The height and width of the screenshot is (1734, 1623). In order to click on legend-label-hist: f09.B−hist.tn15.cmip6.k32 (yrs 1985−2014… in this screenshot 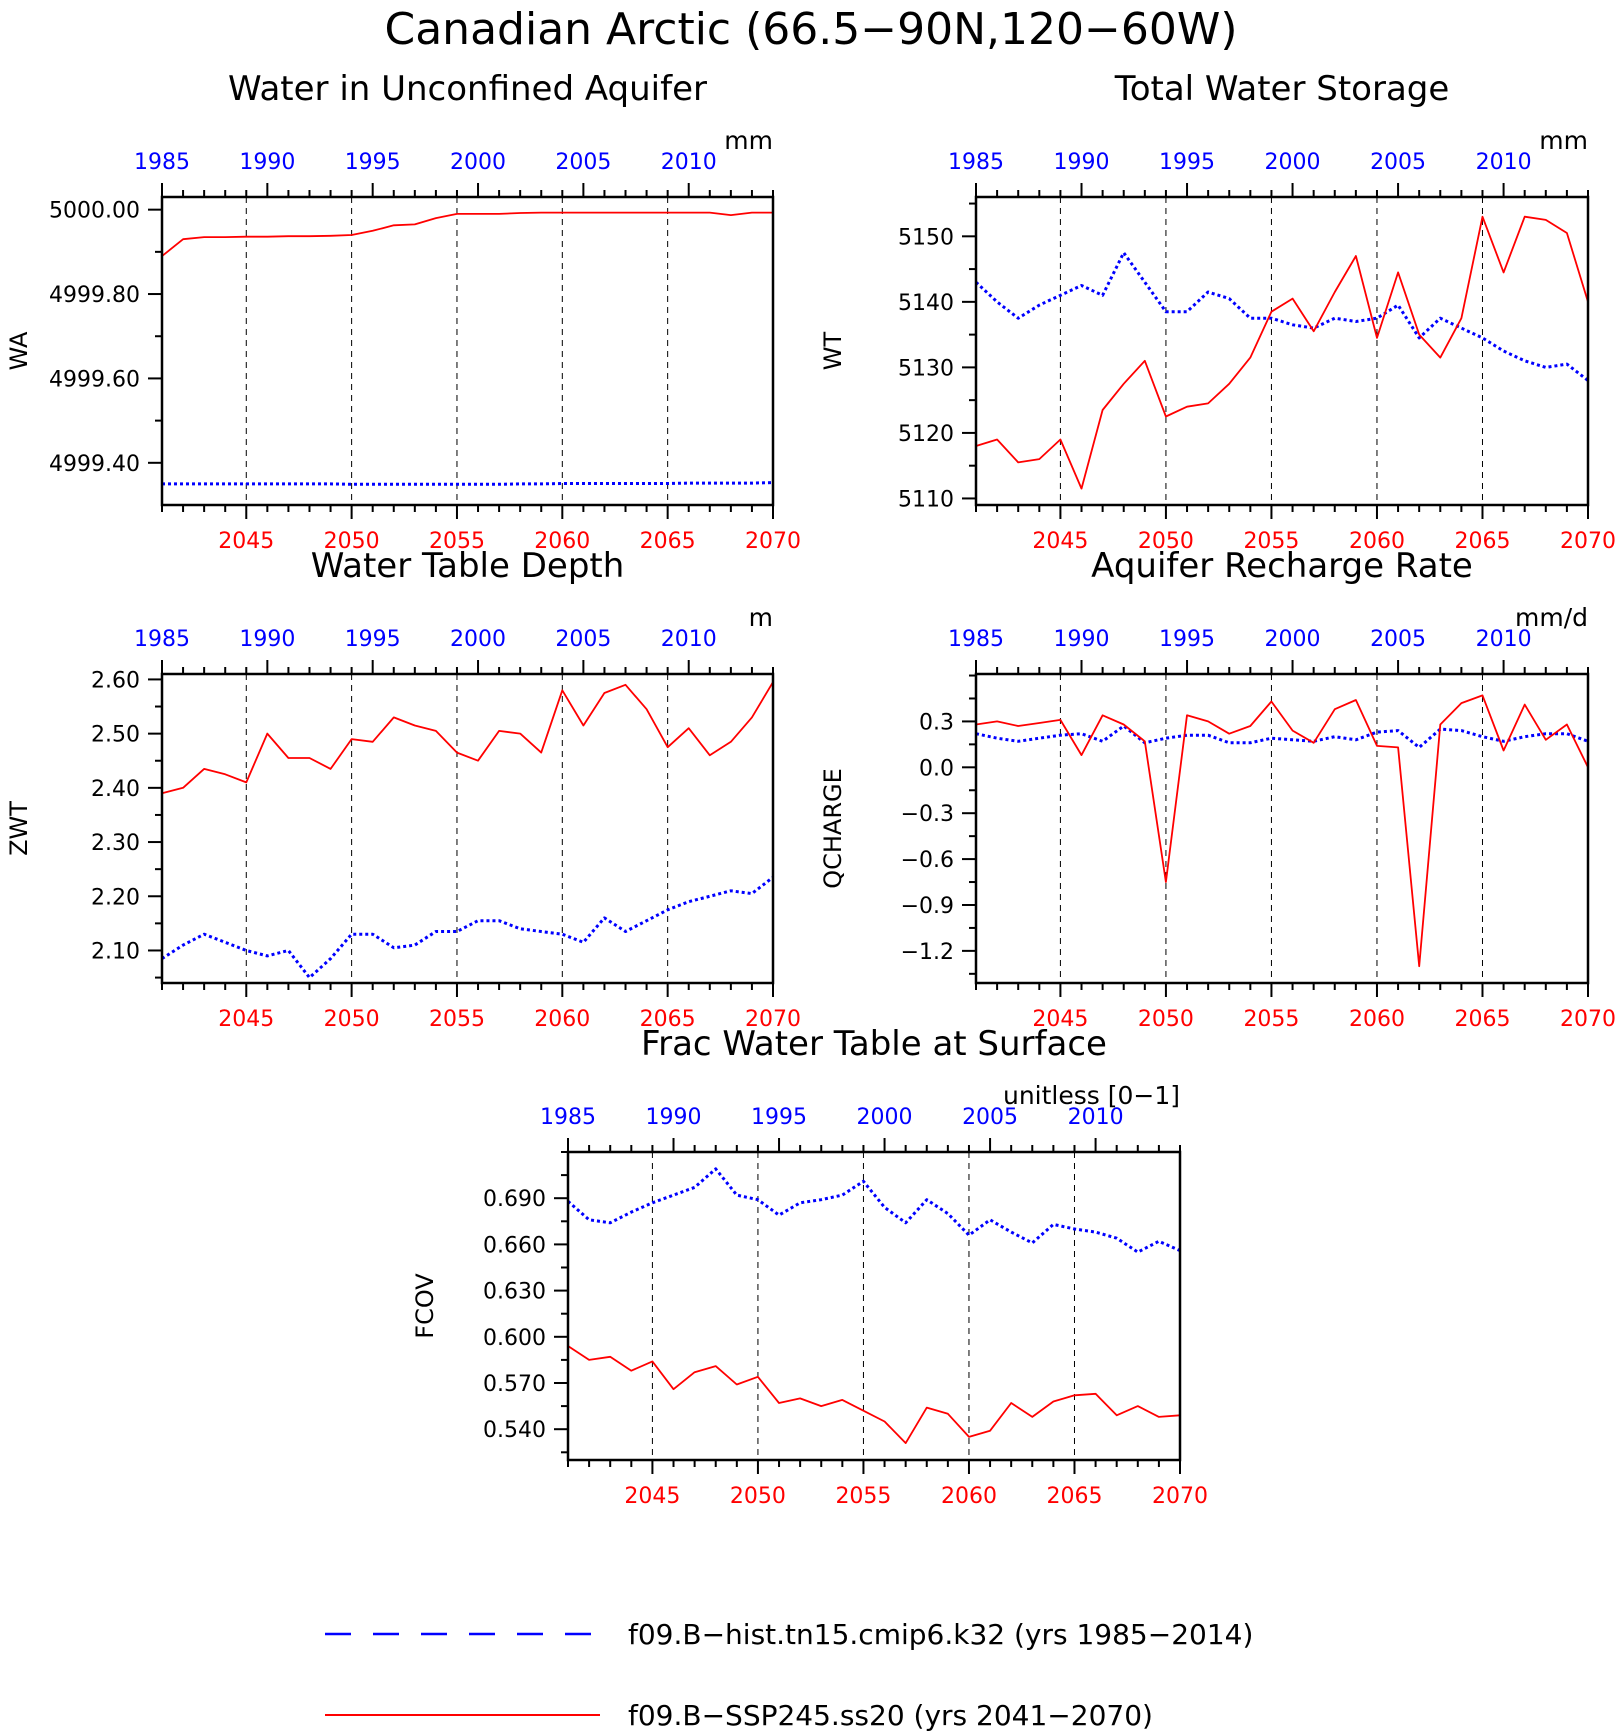, I will do `click(940, 1634)`.